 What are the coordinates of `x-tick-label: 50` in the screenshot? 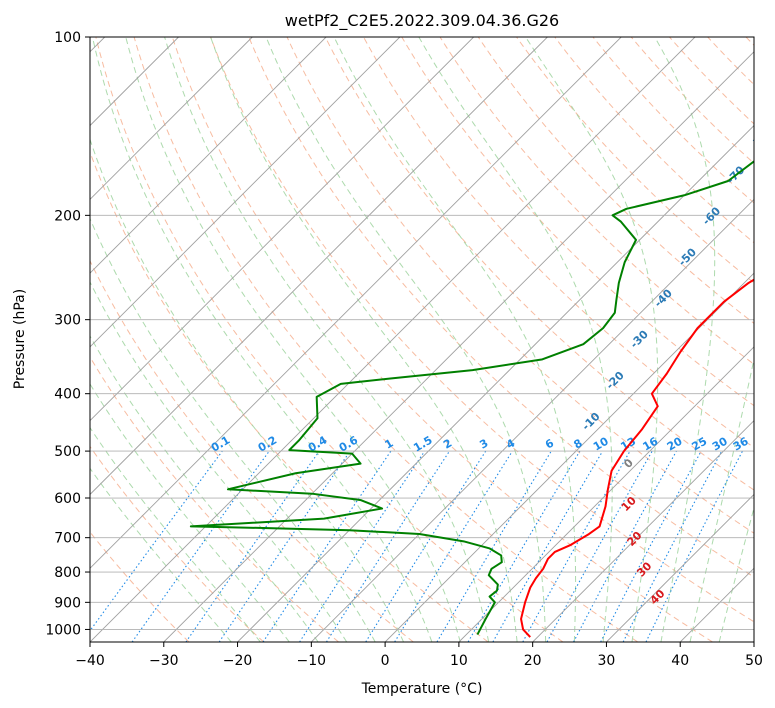 It's located at (754, 661).